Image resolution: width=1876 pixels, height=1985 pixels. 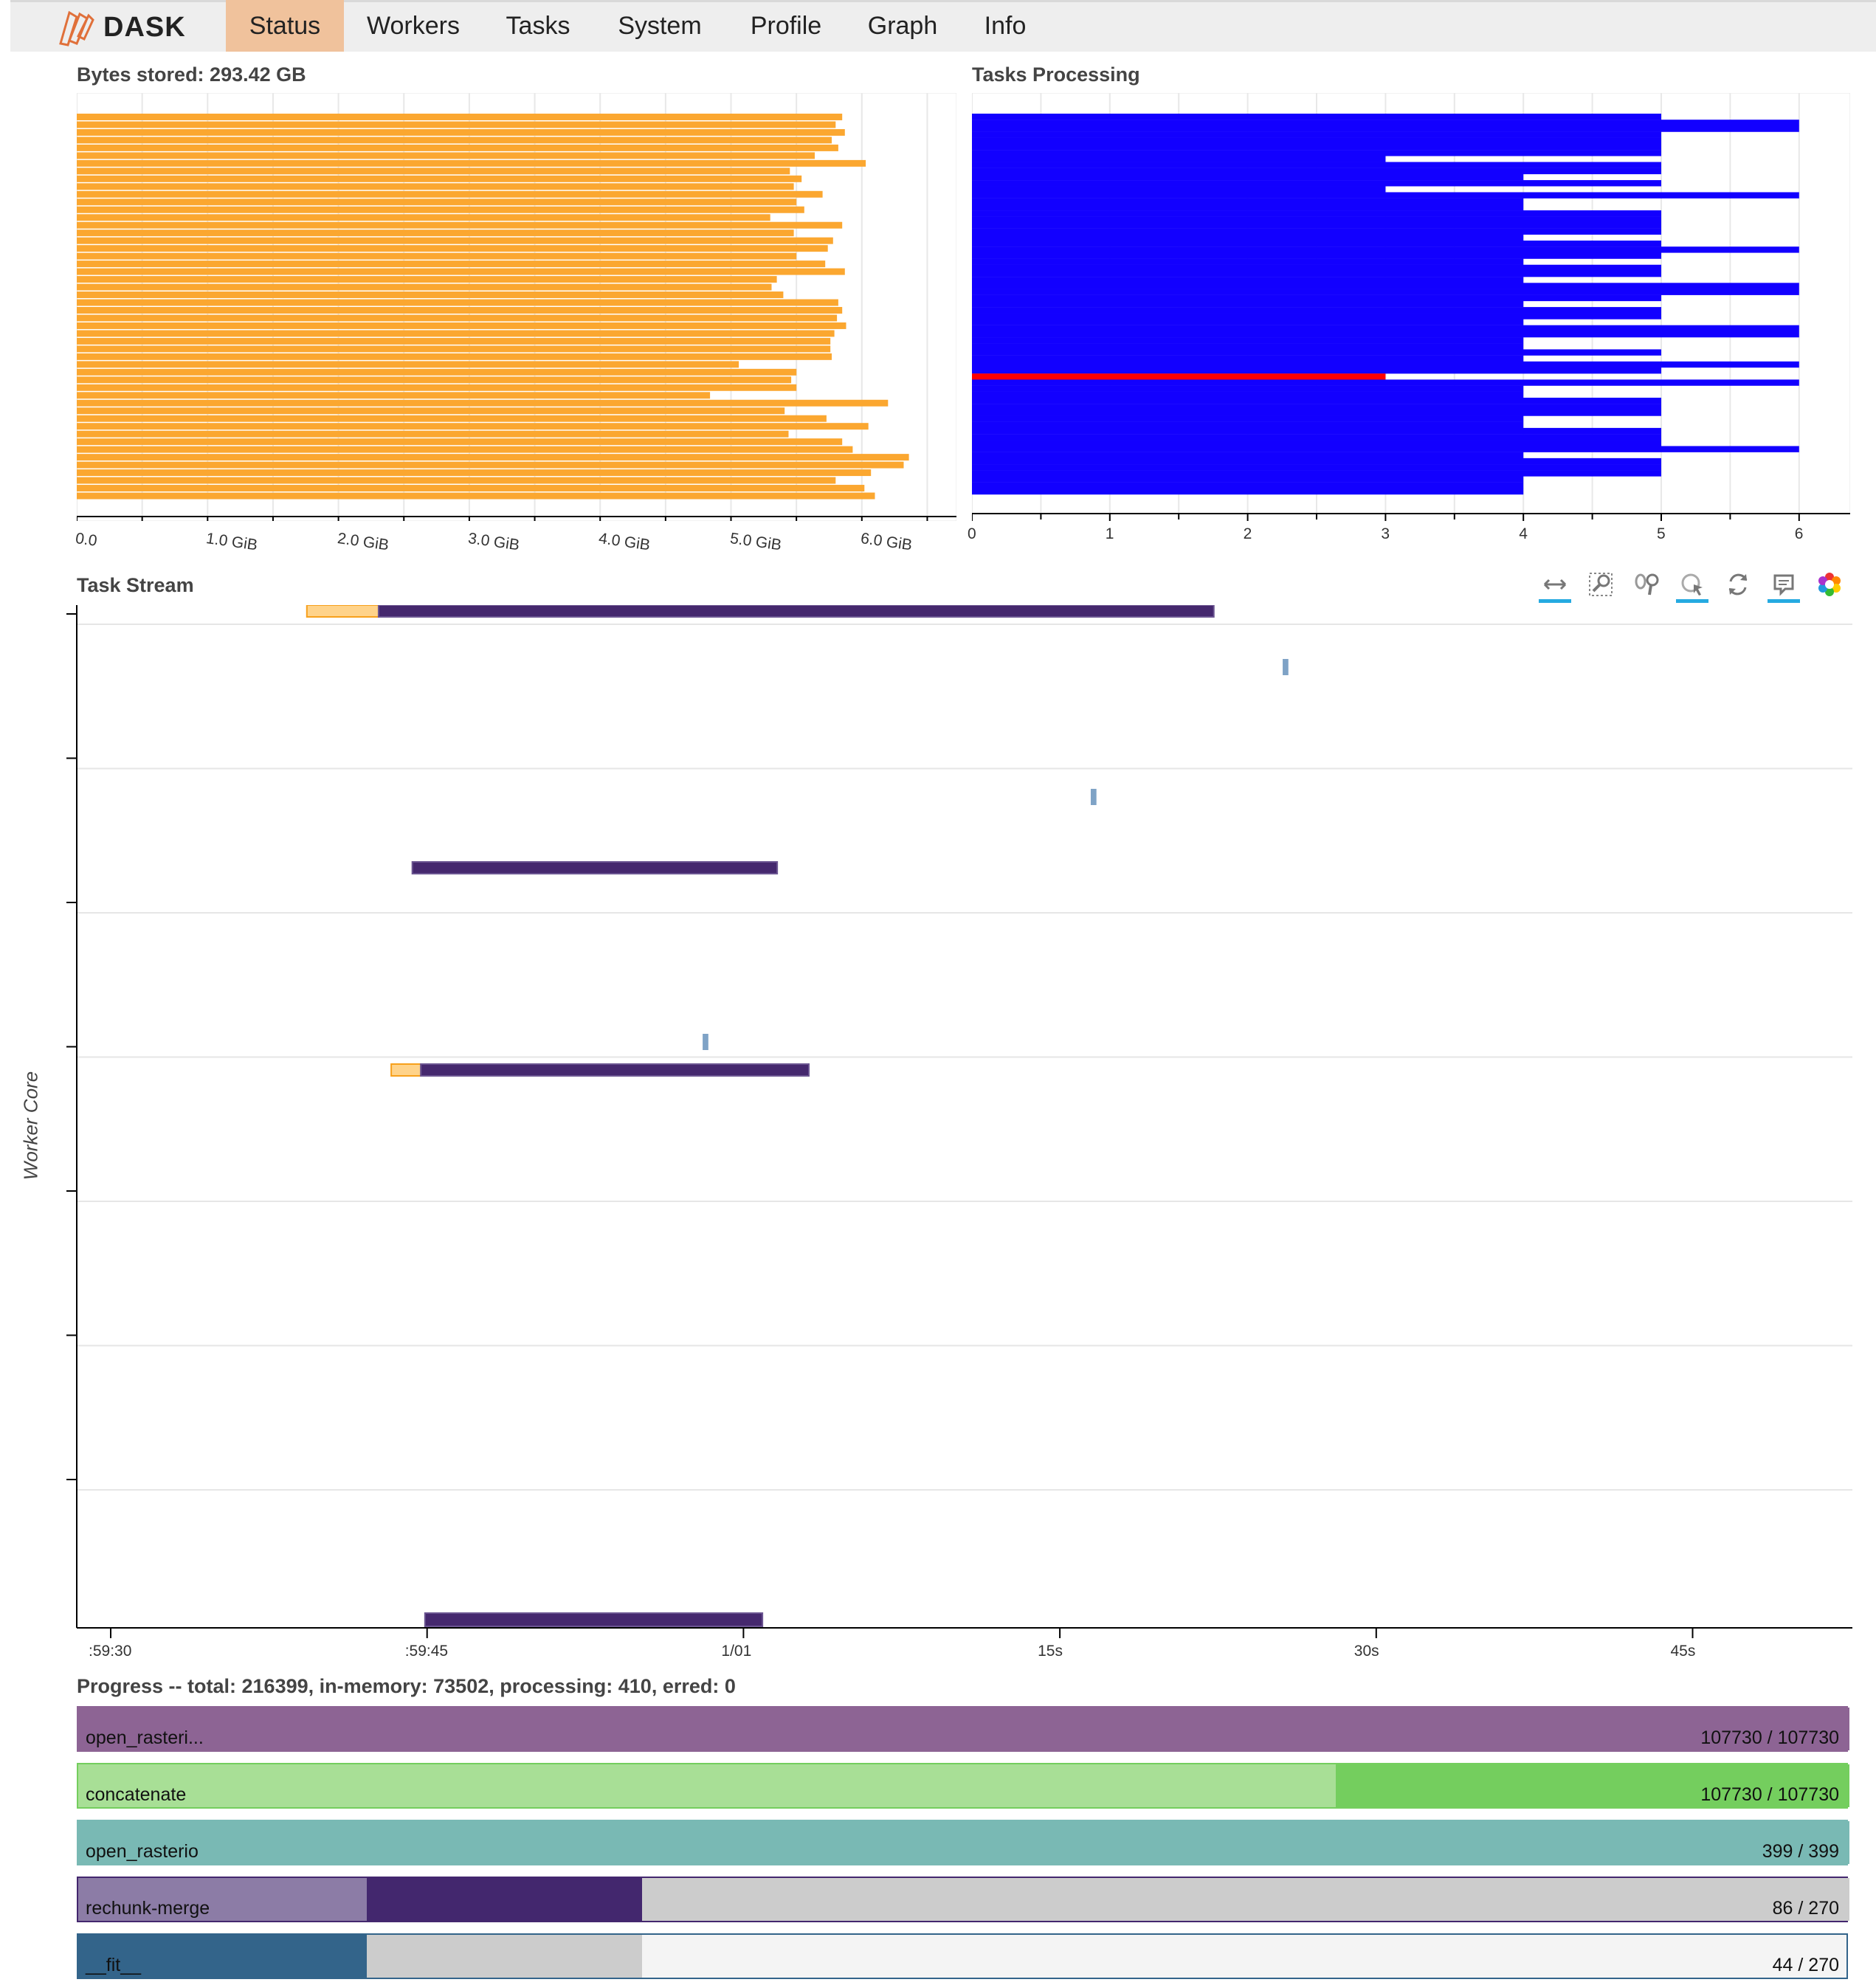 What do you see at coordinates (1005, 26) in the screenshot?
I see `tab-info: Info` at bounding box center [1005, 26].